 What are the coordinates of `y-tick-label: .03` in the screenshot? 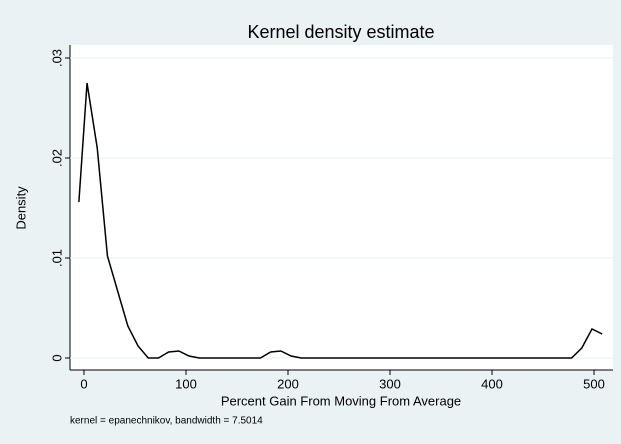 It's located at (56, 58).